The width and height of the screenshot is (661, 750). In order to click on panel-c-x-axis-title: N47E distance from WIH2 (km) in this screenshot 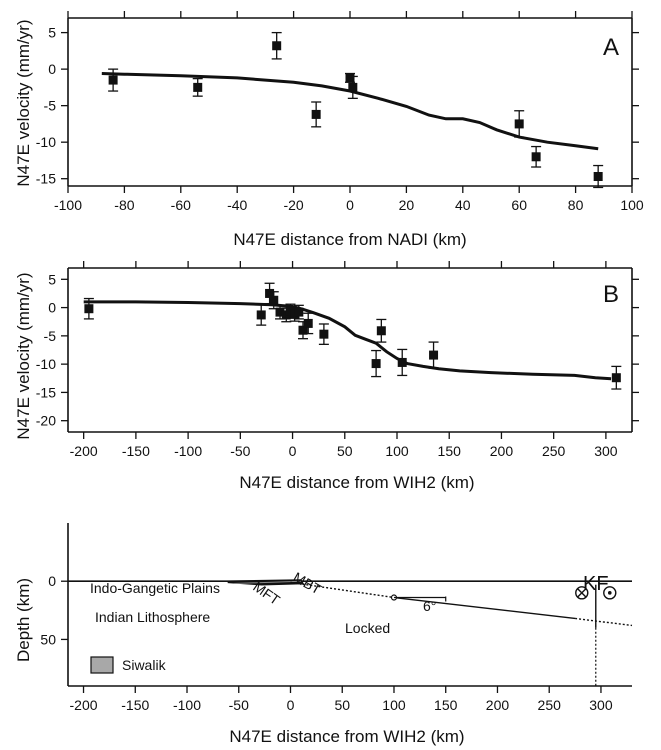, I will do `click(346, 736)`.